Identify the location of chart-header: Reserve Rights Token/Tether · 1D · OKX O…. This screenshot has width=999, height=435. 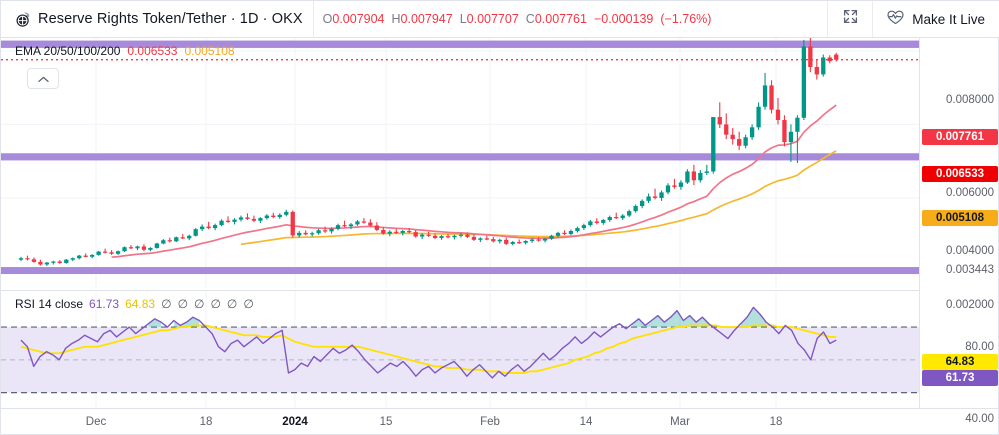
(500, 19).